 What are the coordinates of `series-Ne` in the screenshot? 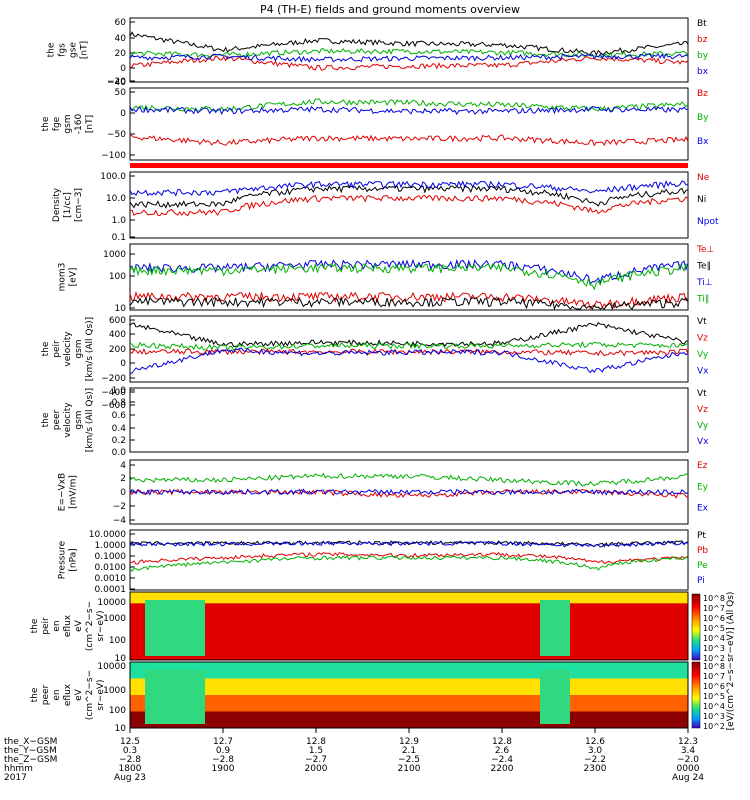 It's located at (409, 205).